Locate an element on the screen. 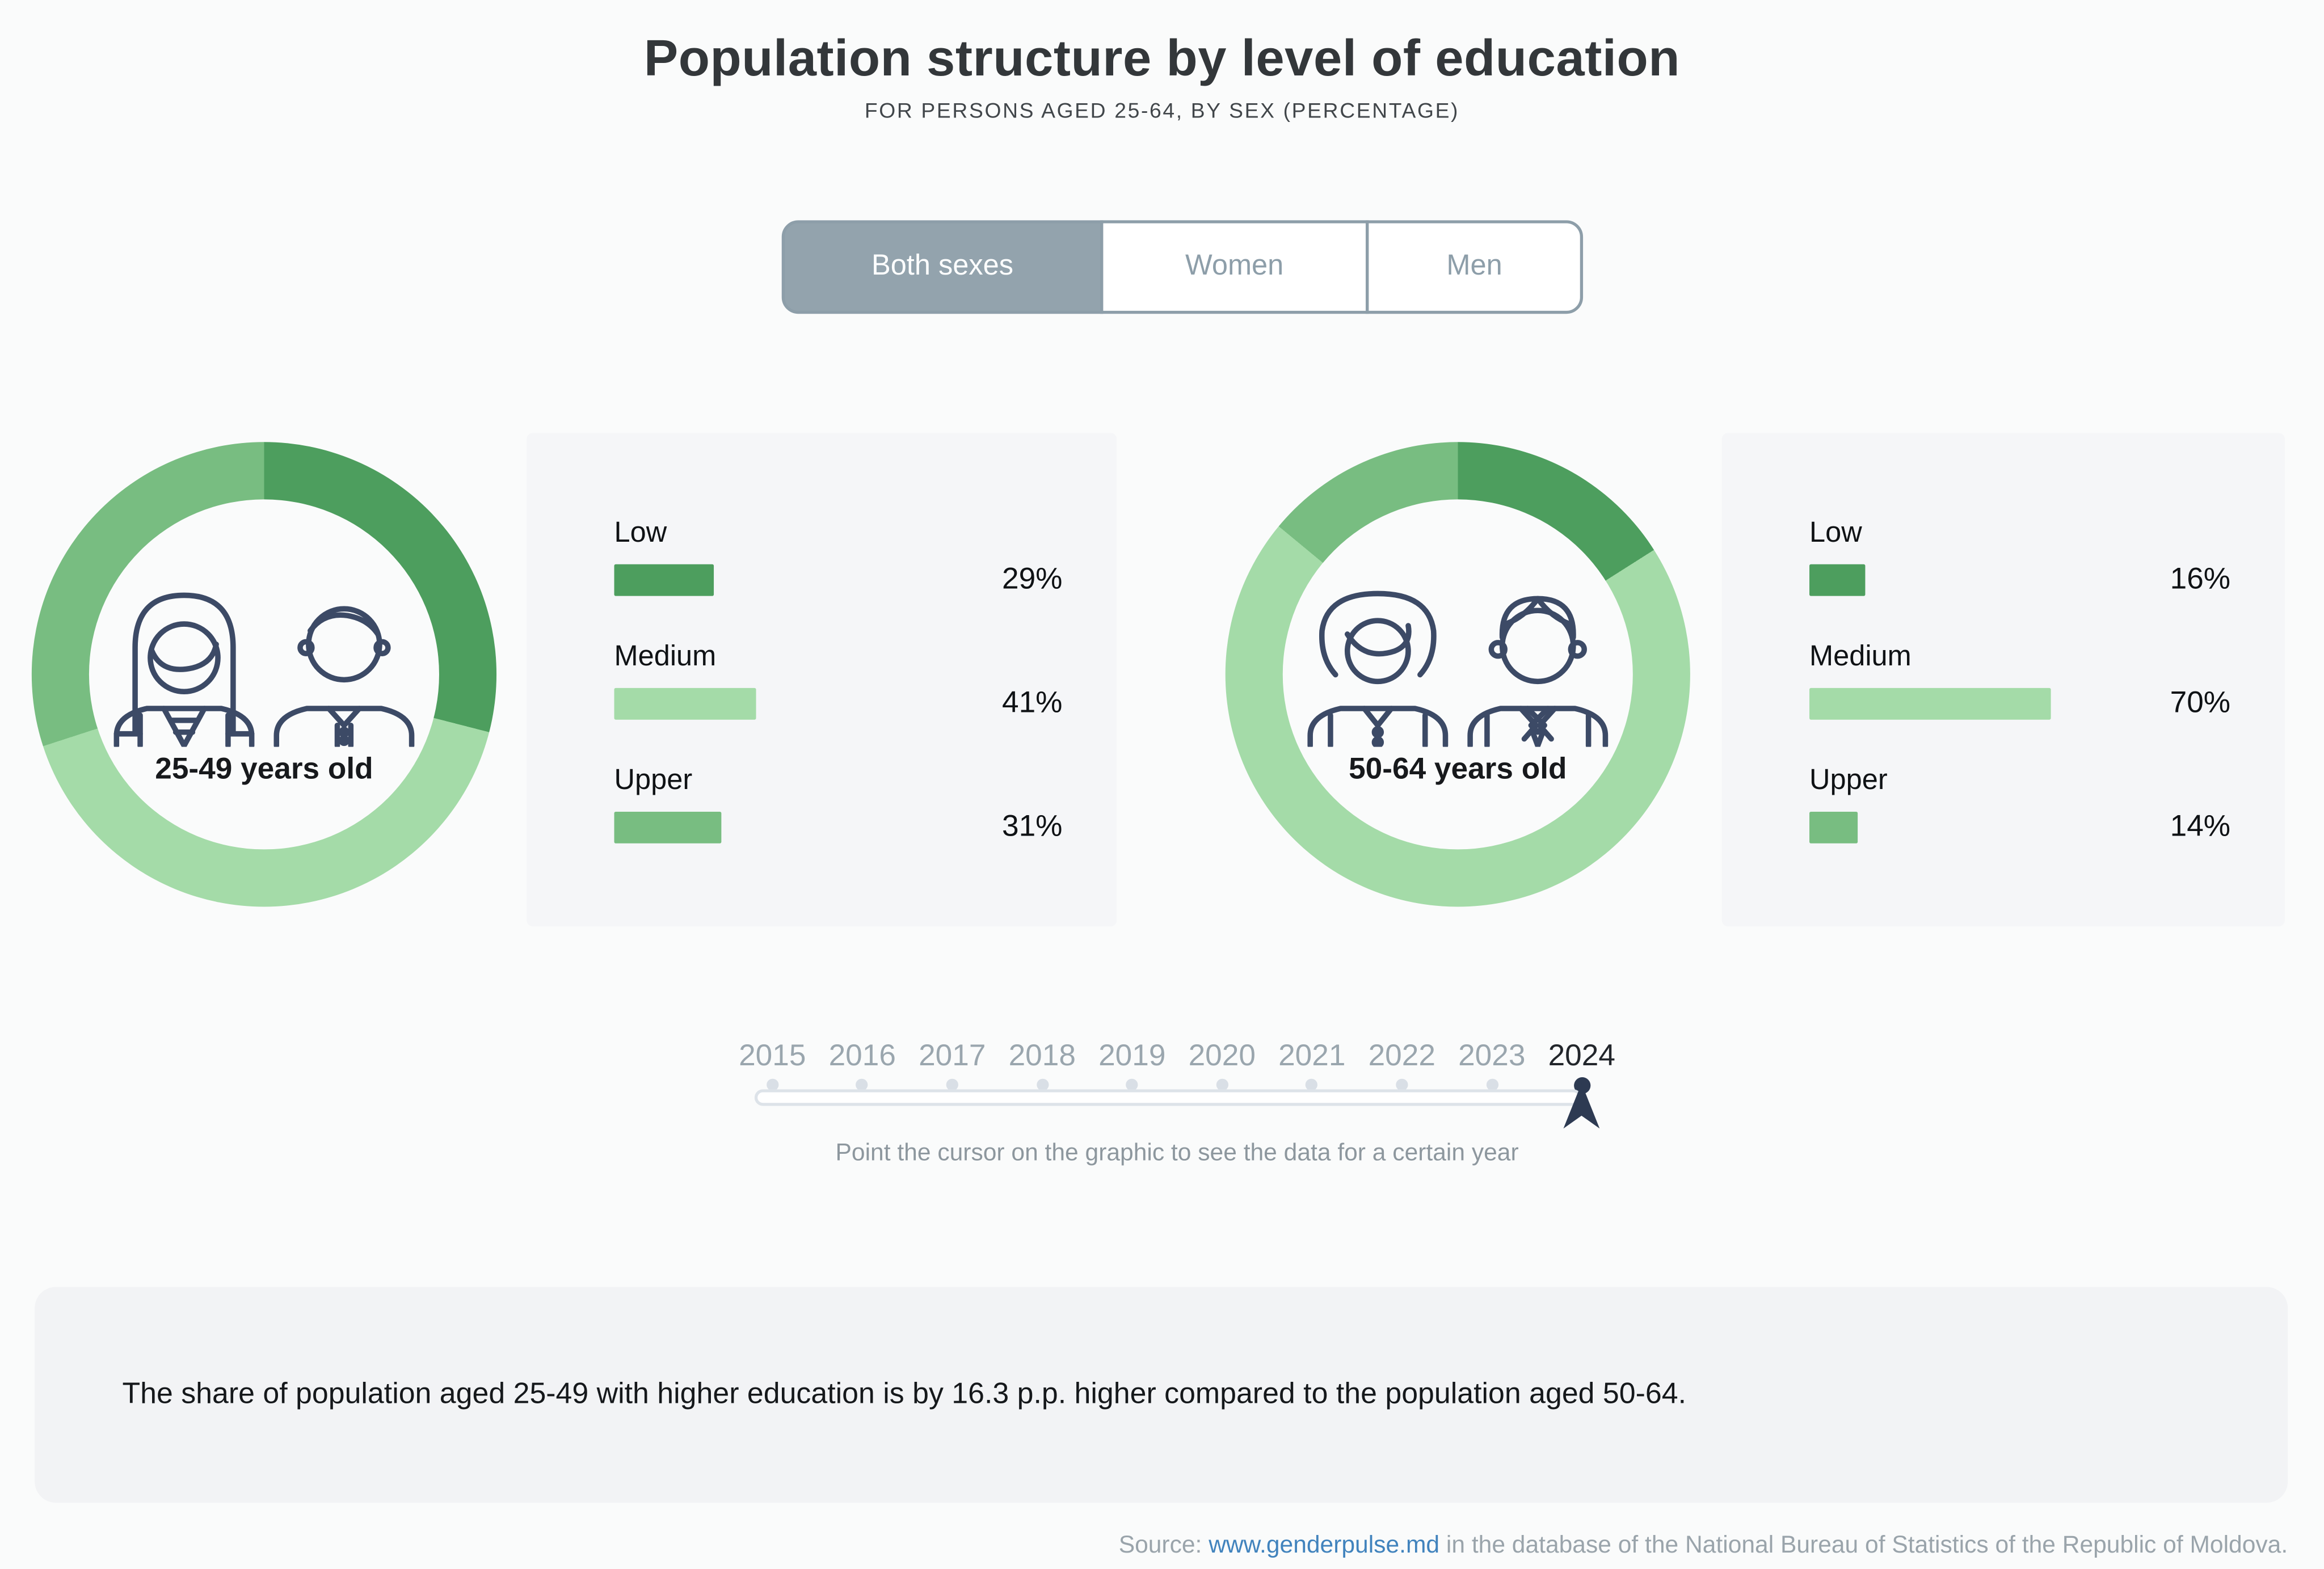 Image resolution: width=2324 pixels, height=1569 pixels. year-2017: 2017 is located at coordinates (952, 1056).